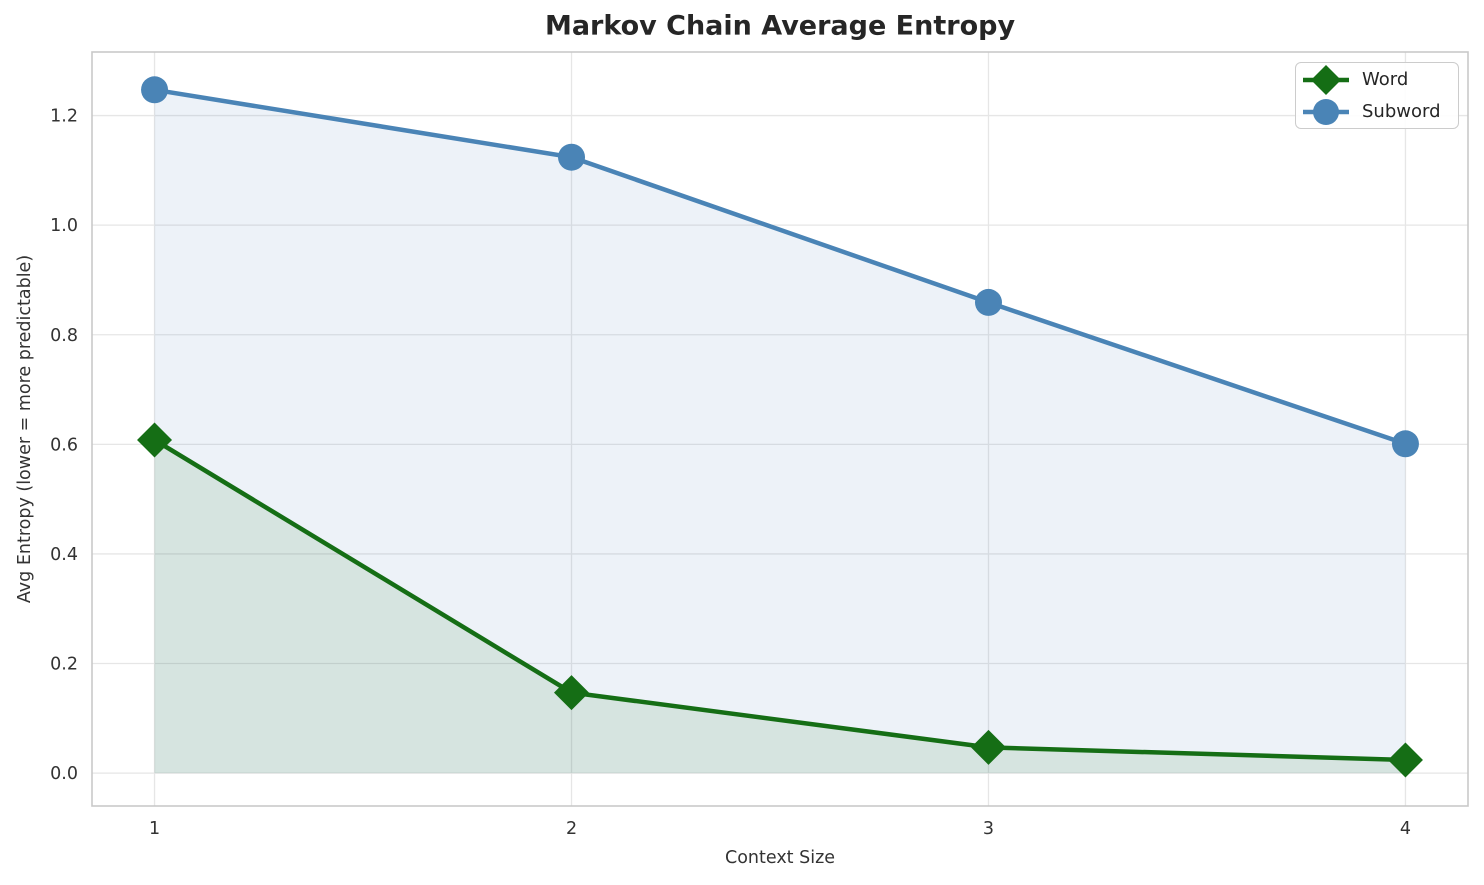 The width and height of the screenshot is (1484, 885). Describe the element at coordinates (1405, 829) in the screenshot. I see `x-tick-label: 4` at that location.